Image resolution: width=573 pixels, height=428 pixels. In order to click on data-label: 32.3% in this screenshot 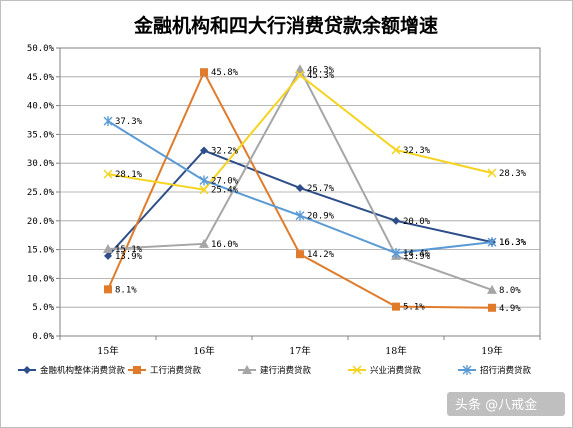, I will do `click(417, 151)`.